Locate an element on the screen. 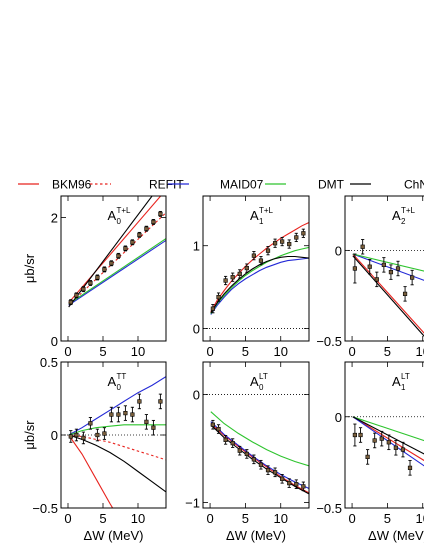 This screenshot has height=548, width=424. legend-label: DMT is located at coordinates (331, 185).